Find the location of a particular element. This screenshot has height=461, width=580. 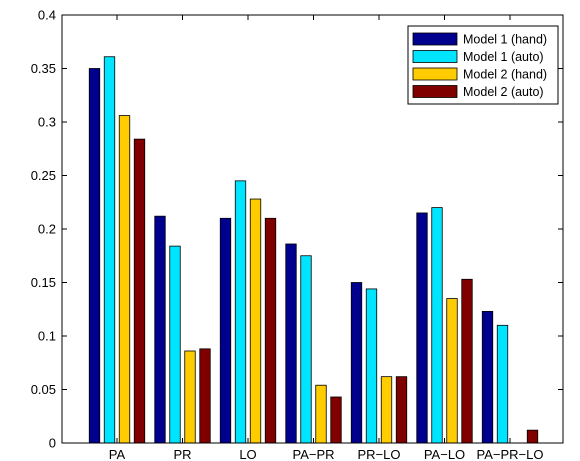

x-tick-label: PR−LO is located at coordinates (379, 454).